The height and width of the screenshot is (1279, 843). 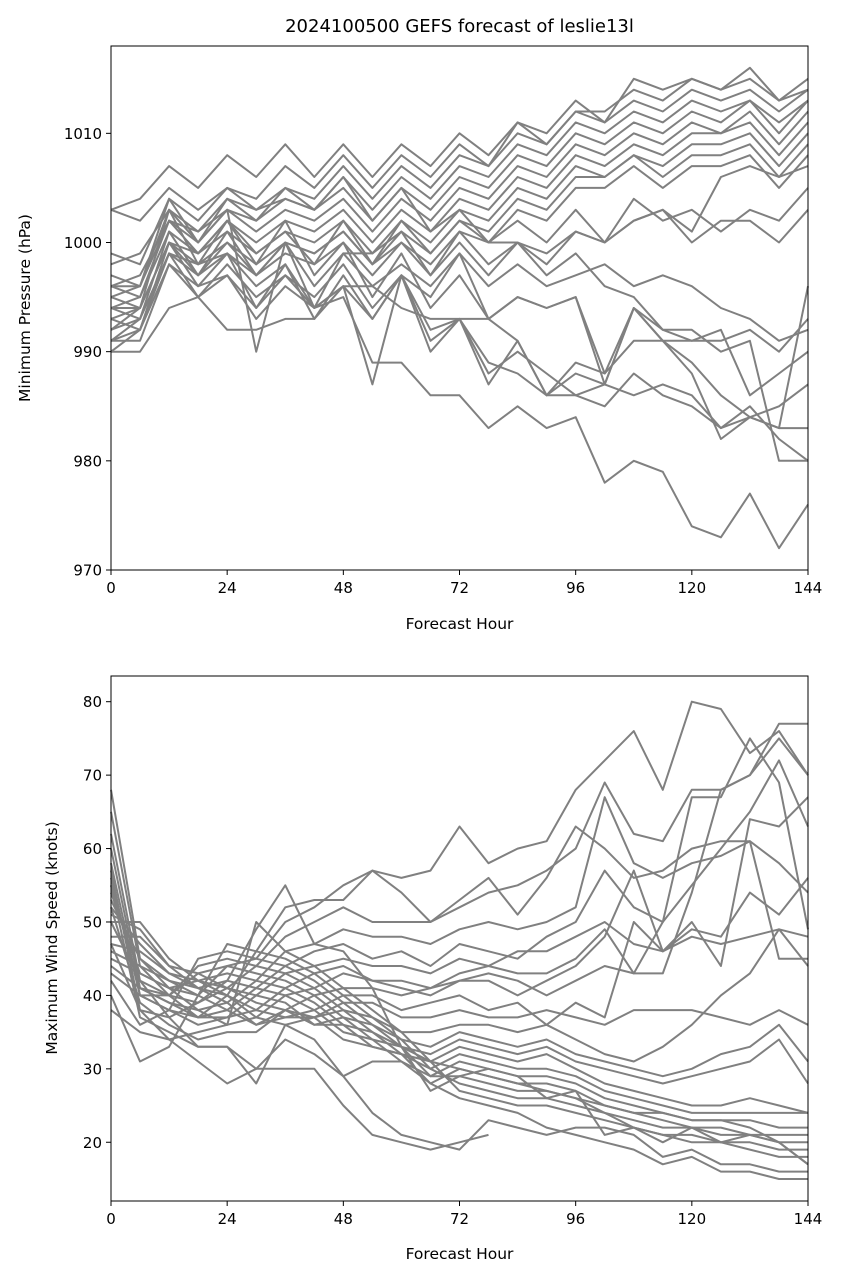 I want to click on wind-x-tick-label: 120, so click(x=692, y=1219).